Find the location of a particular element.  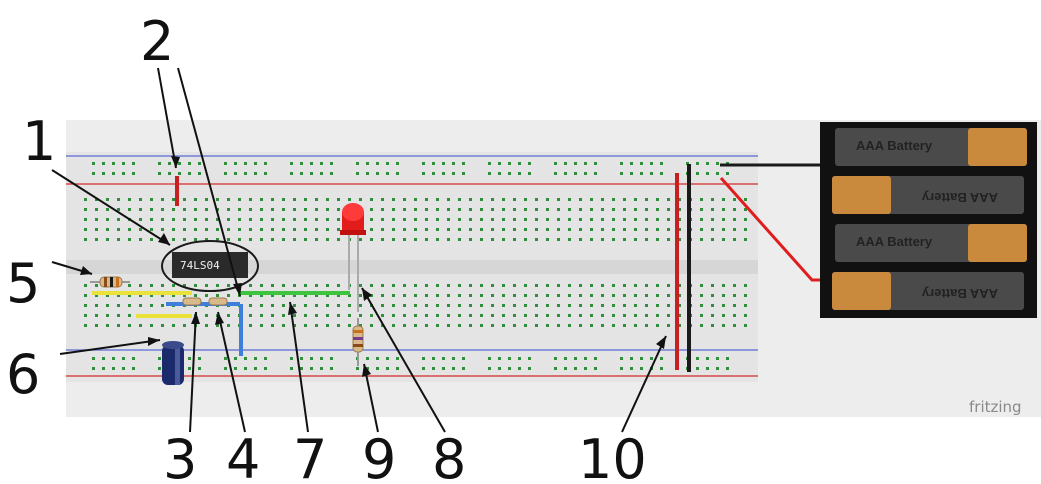

callout-2: 2 is located at coordinates (157, 41).